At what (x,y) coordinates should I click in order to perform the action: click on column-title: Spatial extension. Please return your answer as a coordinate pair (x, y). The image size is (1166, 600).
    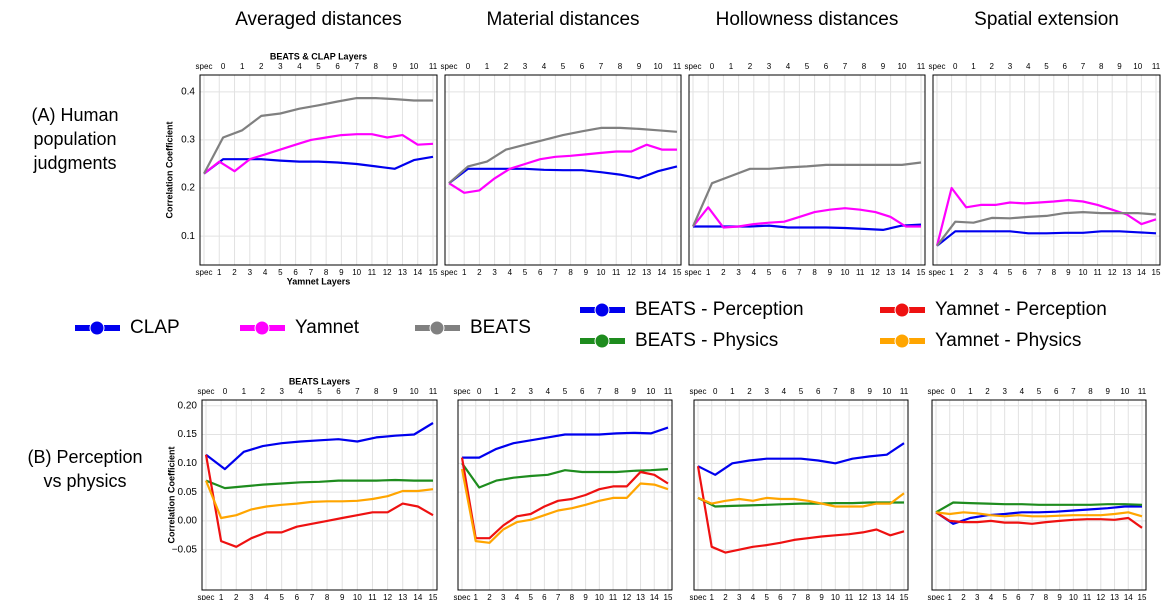
    Looking at the image, I should click on (1046, 19).